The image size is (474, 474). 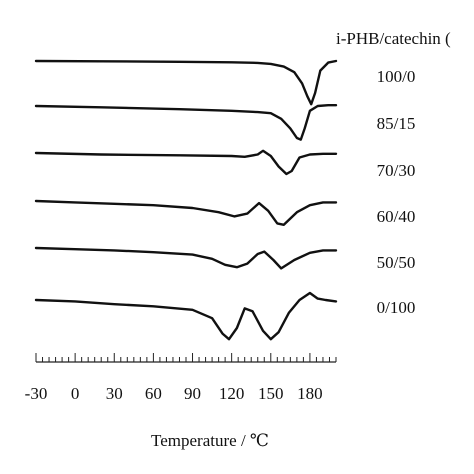 What do you see at coordinates (396, 216) in the screenshot?
I see `series-label-60-40: 60/40` at bounding box center [396, 216].